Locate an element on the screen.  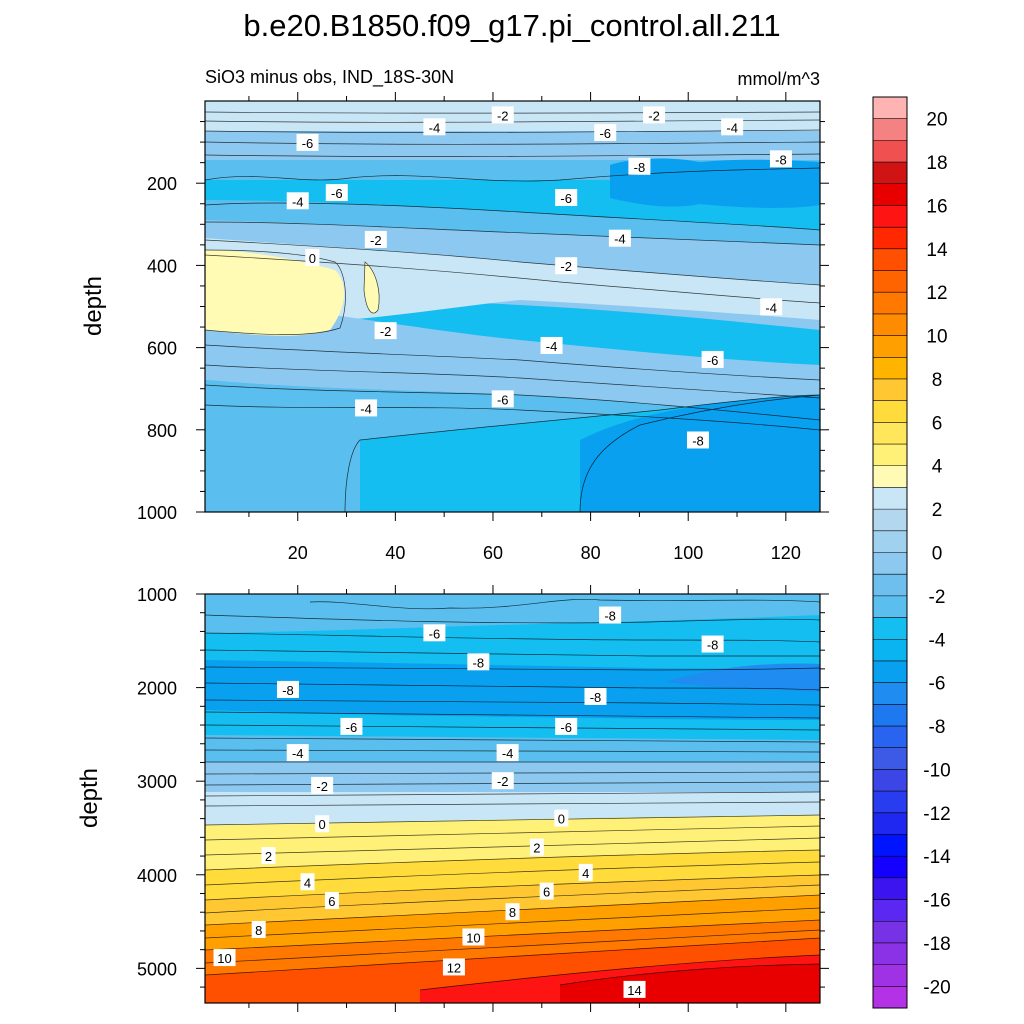
upper-patch-positive2 is located at coordinates (372, 288).